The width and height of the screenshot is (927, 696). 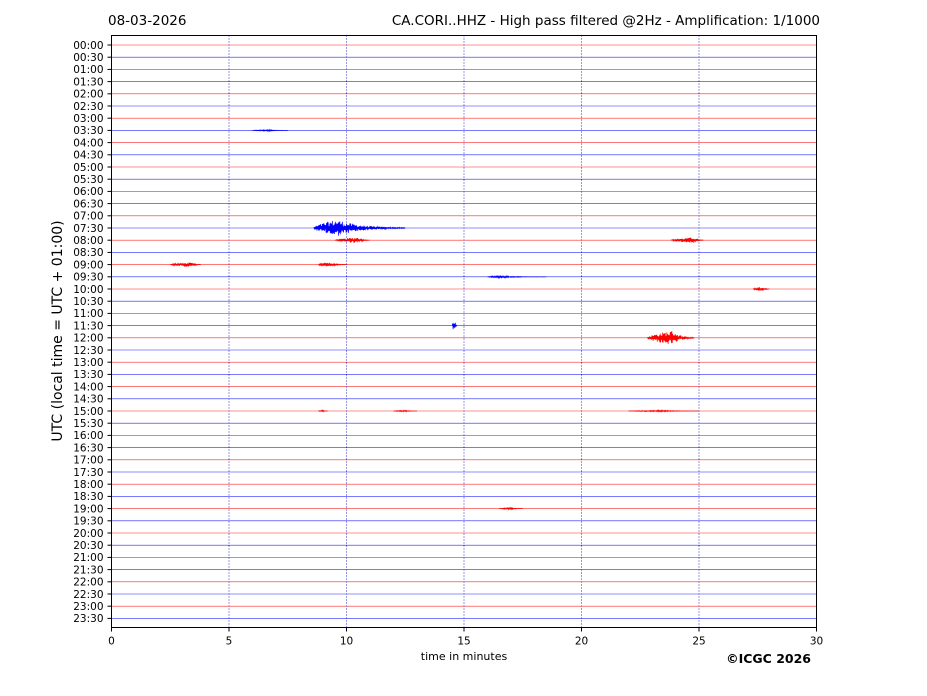 I want to click on y-tick-label: 21:00, so click(x=88, y=558).